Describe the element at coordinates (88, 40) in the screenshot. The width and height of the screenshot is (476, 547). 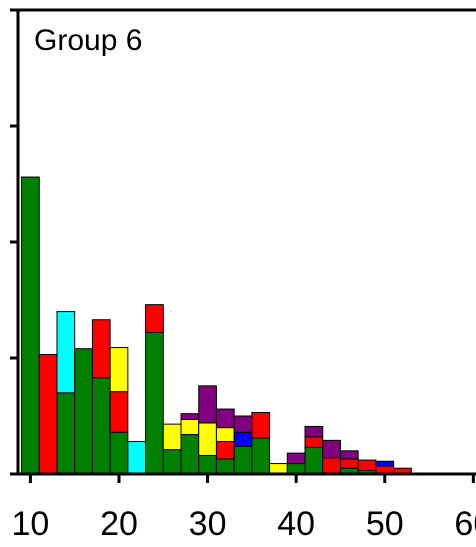
I see `chart-title: Group 6` at that location.